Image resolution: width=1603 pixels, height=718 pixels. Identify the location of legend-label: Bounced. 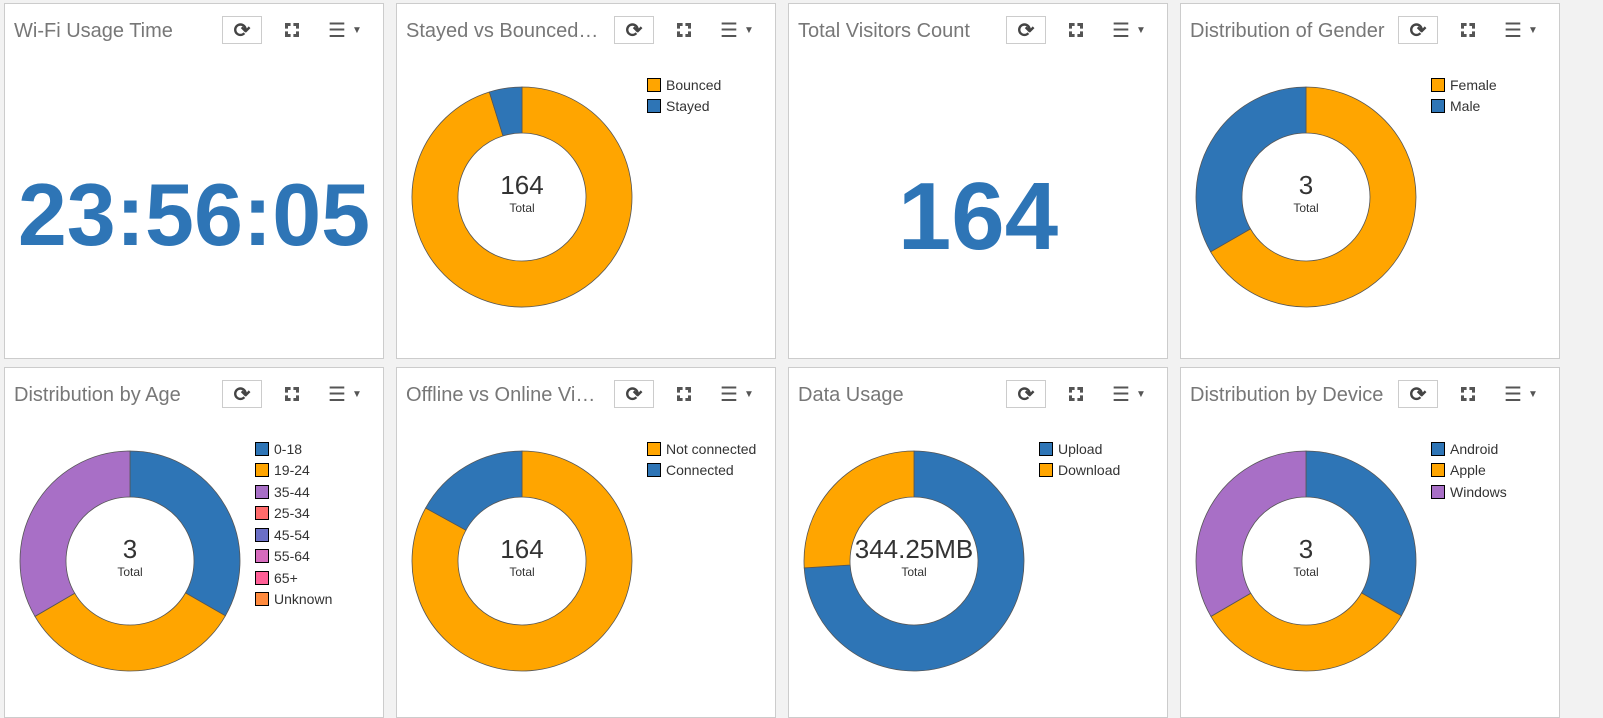
(694, 84).